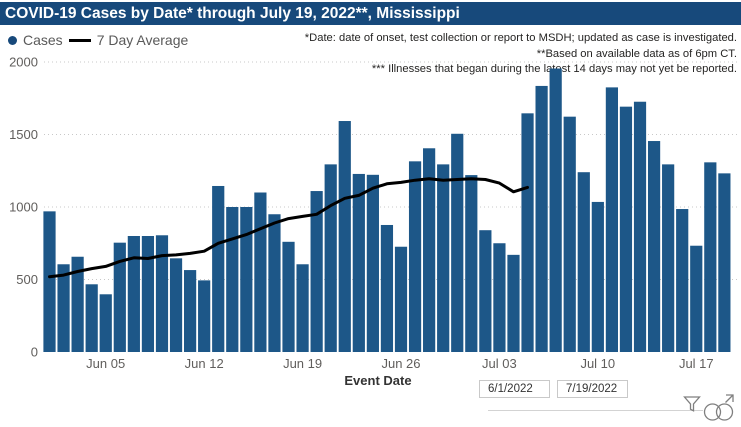 The image size is (741, 427). What do you see at coordinates (23, 207) in the screenshot?
I see `y-axis-tick-label: 1000` at bounding box center [23, 207].